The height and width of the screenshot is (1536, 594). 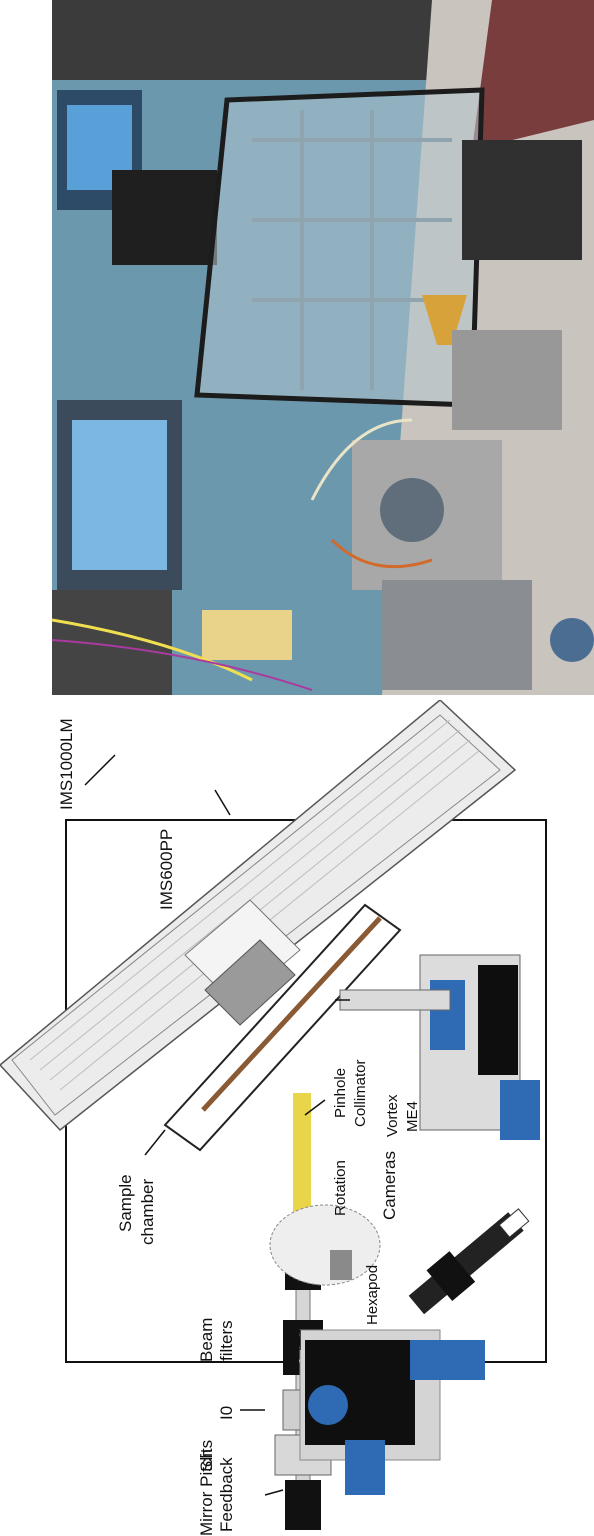 What do you see at coordinates (381, 553) in the screenshot?
I see `orange-cable` at bounding box center [381, 553].